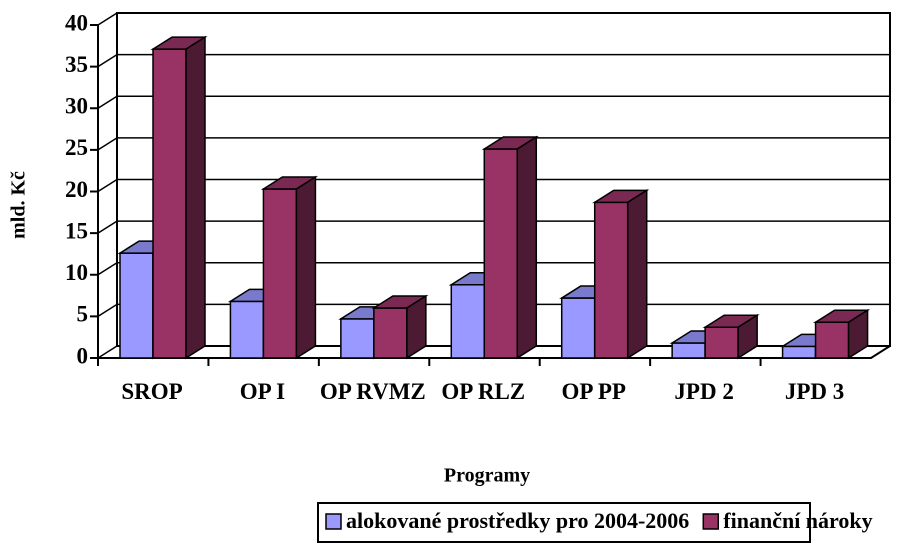  Describe the element at coordinates (83, 314) in the screenshot. I see `y-tick-label: 5` at that location.